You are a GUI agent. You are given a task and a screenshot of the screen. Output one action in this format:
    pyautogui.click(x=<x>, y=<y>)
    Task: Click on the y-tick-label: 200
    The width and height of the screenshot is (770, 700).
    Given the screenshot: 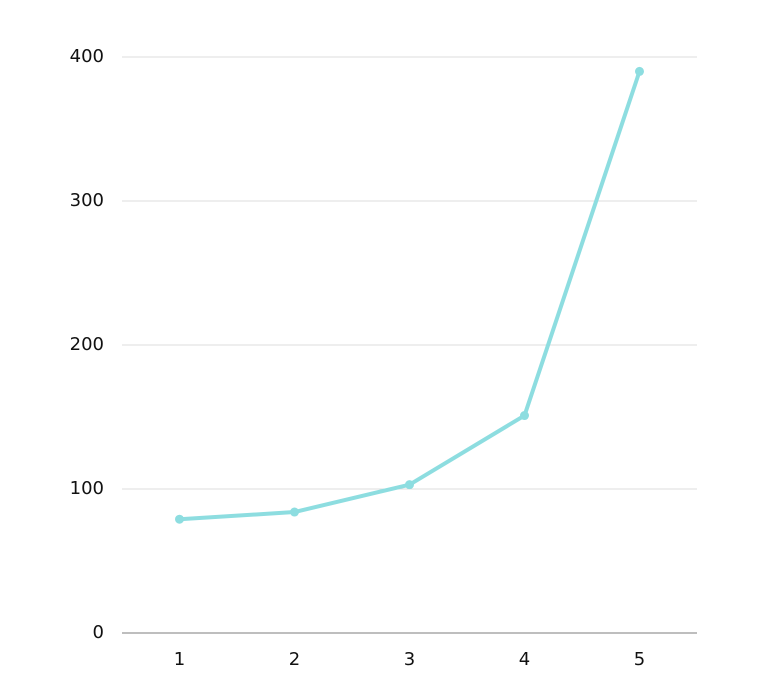 What is the action you would take?
    pyautogui.click(x=87, y=344)
    